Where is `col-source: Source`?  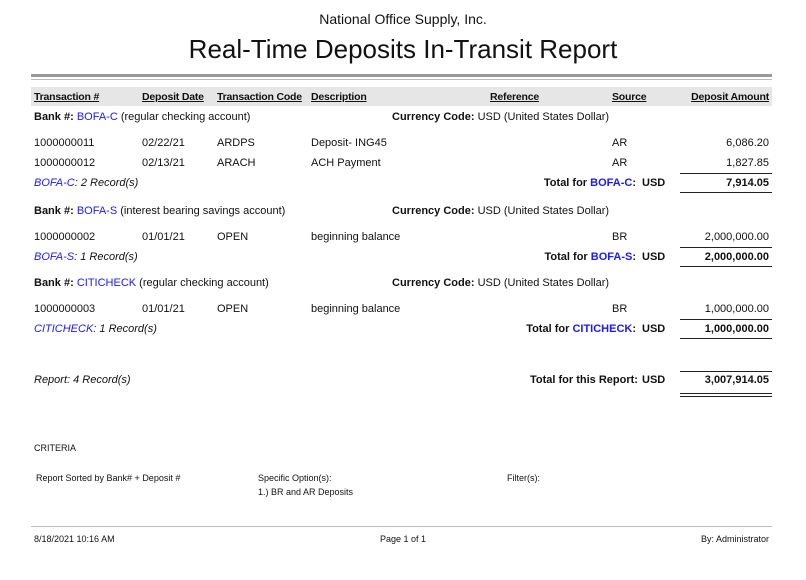
col-source: Source is located at coordinates (629, 97).